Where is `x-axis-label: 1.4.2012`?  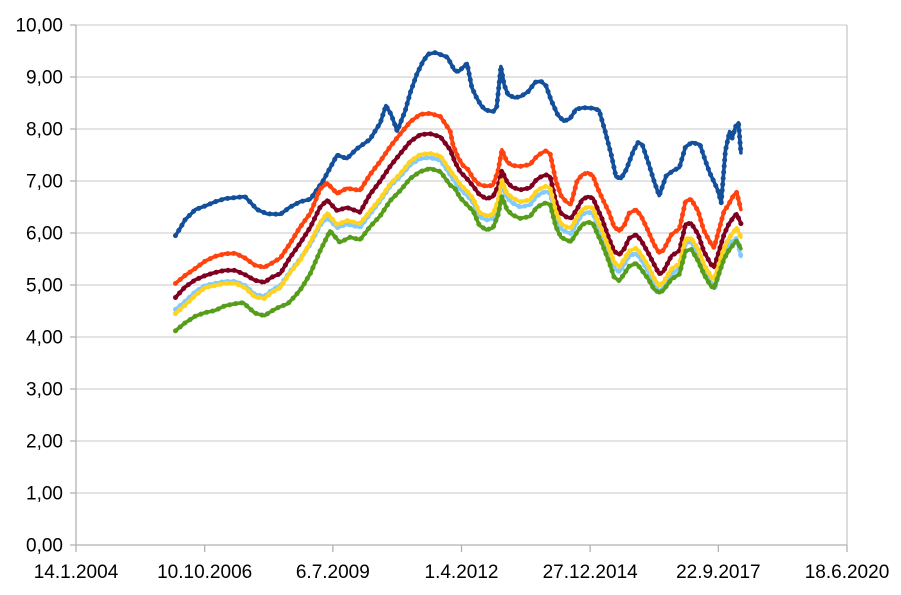
x-axis-label: 1.4.2012 is located at coordinates (462, 572).